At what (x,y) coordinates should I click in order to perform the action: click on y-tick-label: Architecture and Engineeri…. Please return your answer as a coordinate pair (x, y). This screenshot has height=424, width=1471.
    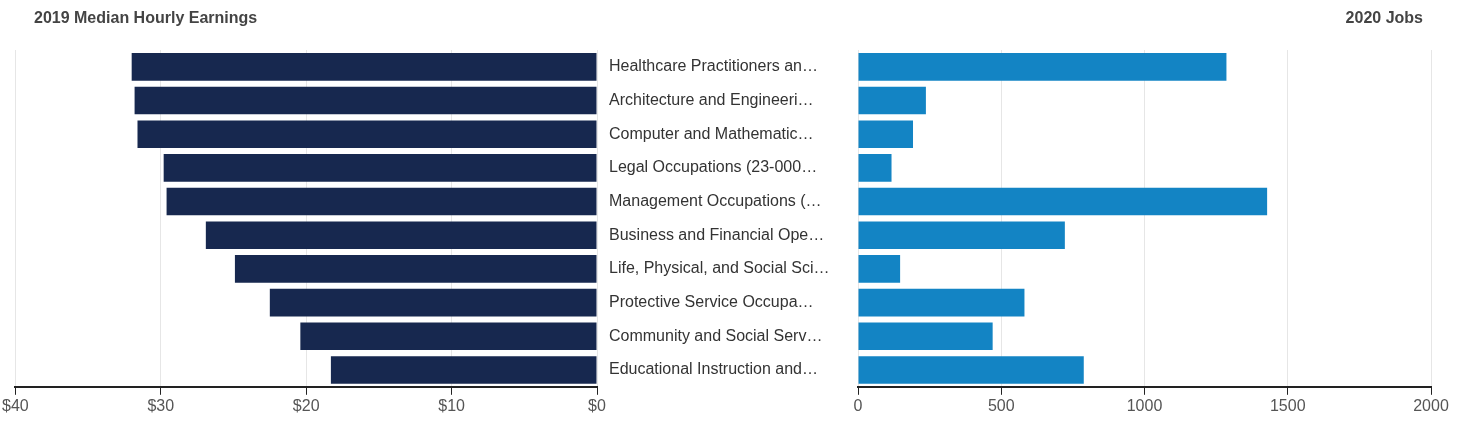
    Looking at the image, I should click on (711, 99).